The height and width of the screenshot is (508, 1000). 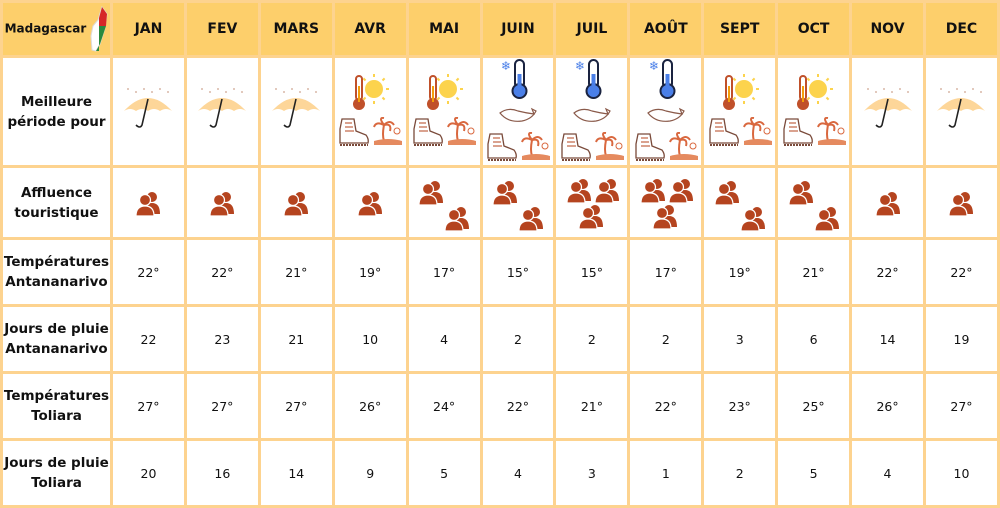 What do you see at coordinates (148, 473) in the screenshot?
I see `rain-toliara-value: 20` at bounding box center [148, 473].